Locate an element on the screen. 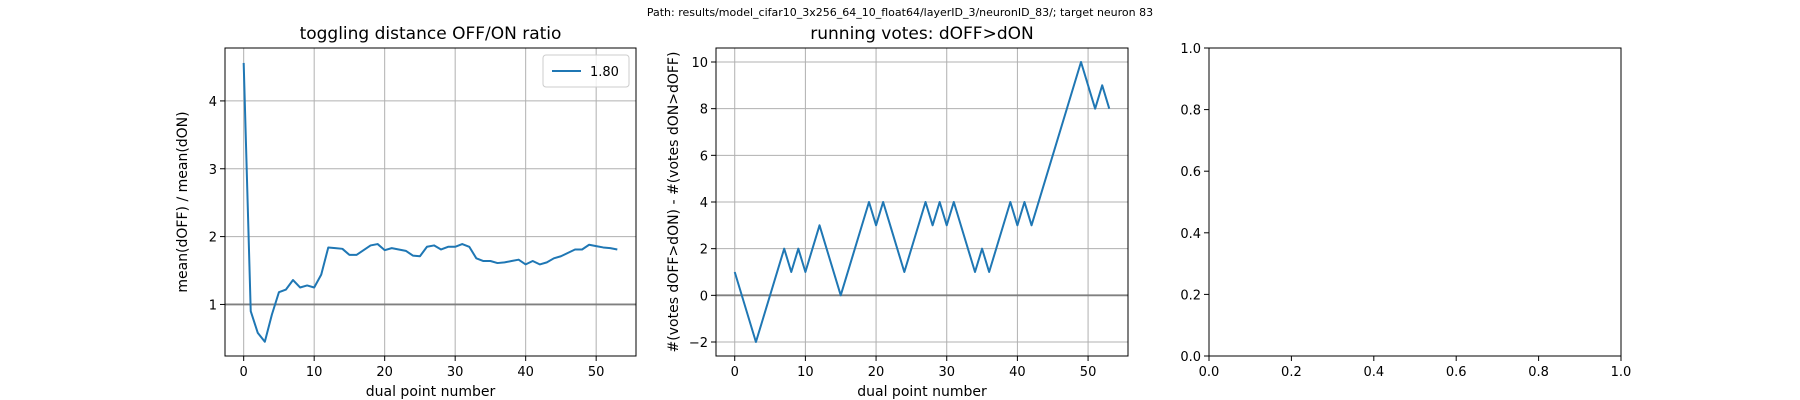  y-tick-label: −2 is located at coordinates (698, 343).